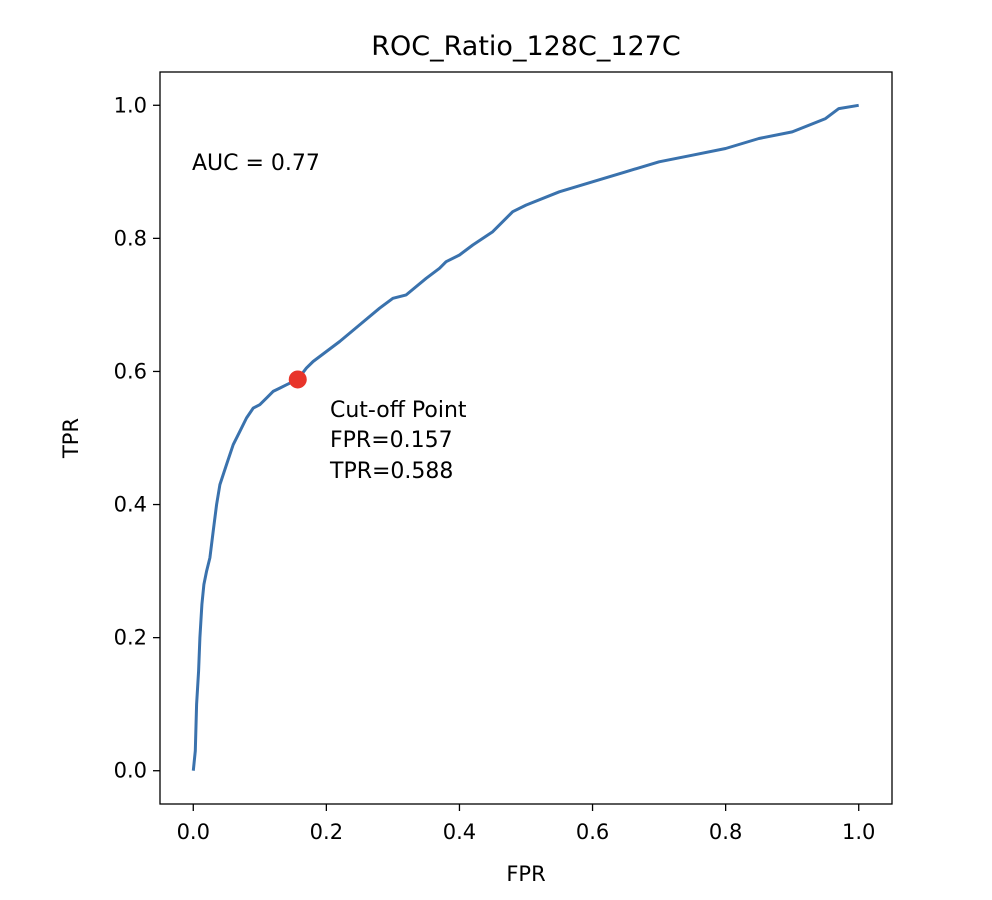 The height and width of the screenshot is (900, 992). I want to click on cutoff-tpr-label: TPR=0.588, so click(391, 471).